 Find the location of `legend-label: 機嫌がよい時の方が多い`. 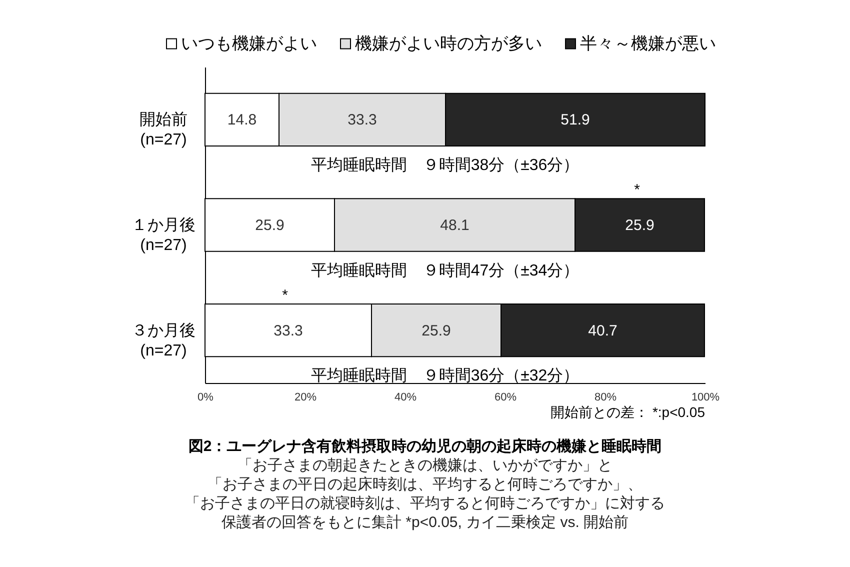

legend-label: 機嫌がよい時の方が多い is located at coordinates (448, 43).